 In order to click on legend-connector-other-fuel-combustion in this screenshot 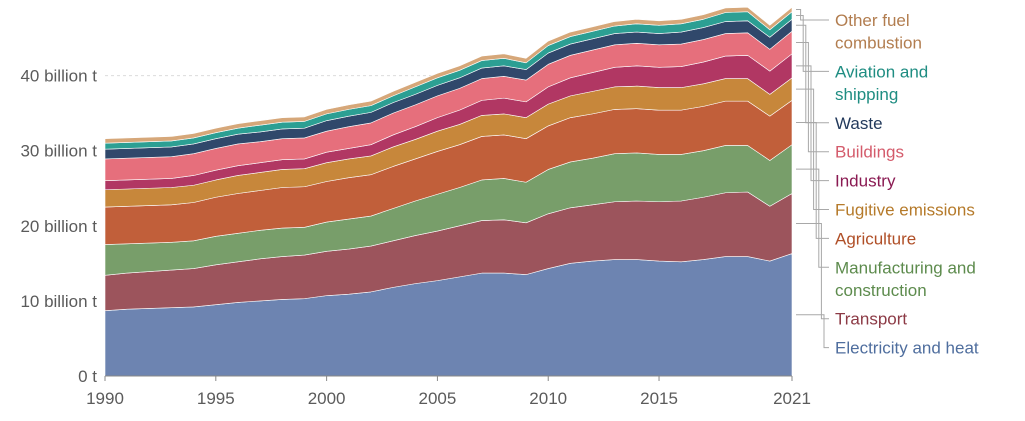, I will do `click(812, 15)`.